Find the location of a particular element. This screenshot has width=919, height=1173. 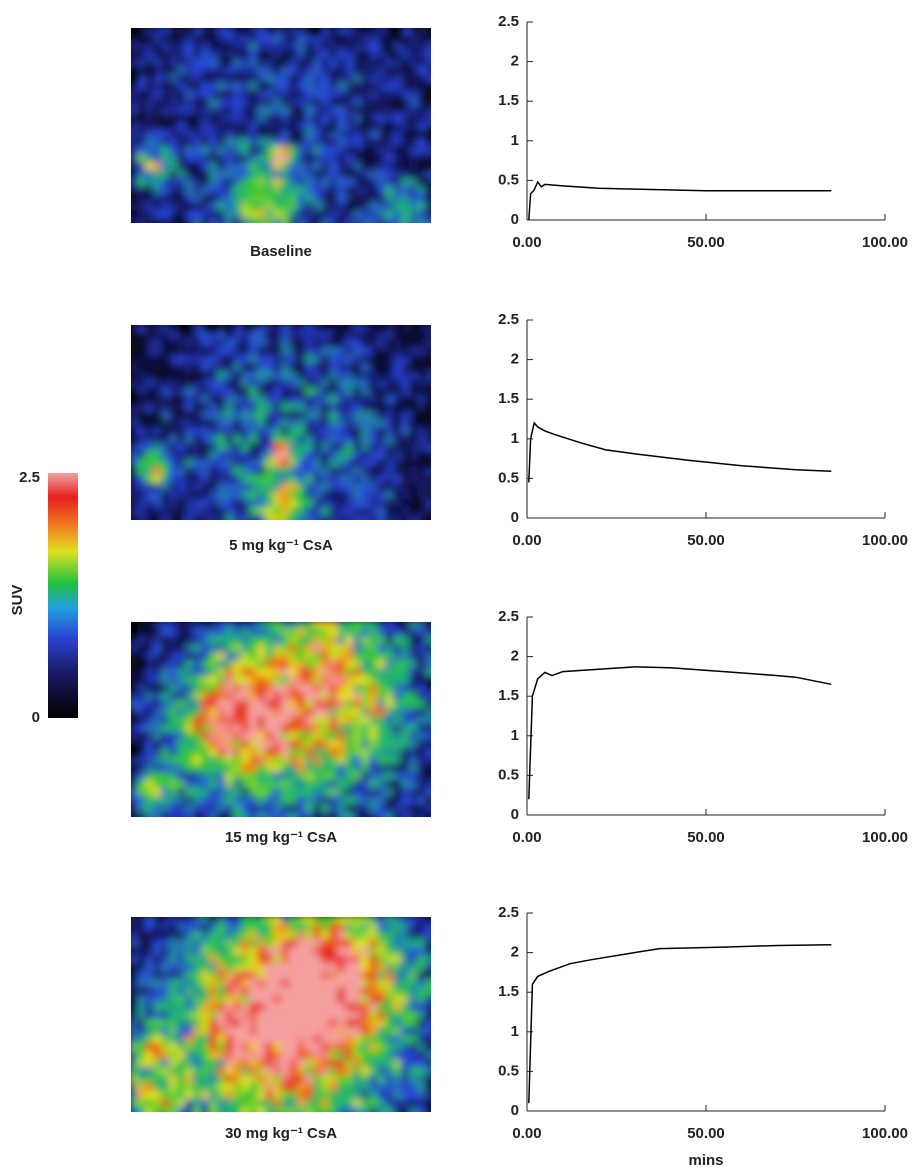

x-axis-label: mins is located at coordinates (705, 1160).